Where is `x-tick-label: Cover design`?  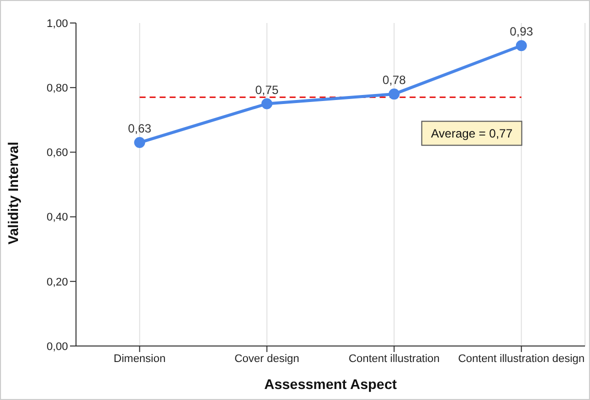 x-tick-label: Cover design is located at coordinates (267, 358).